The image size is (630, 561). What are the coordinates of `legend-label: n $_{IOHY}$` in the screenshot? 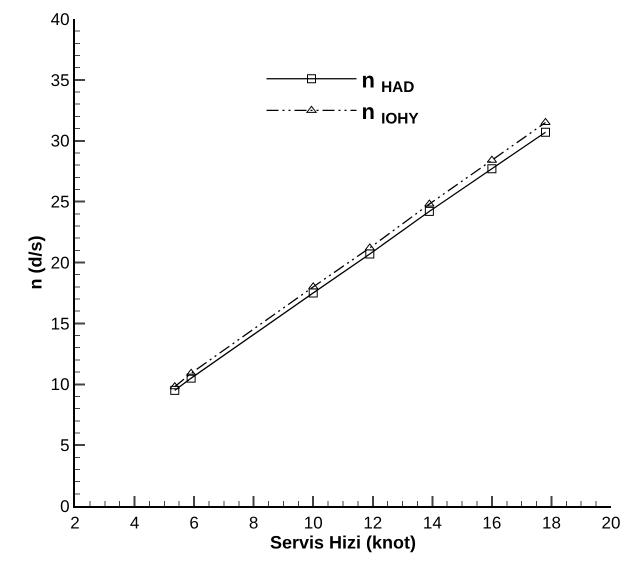 It's located at (391, 113).